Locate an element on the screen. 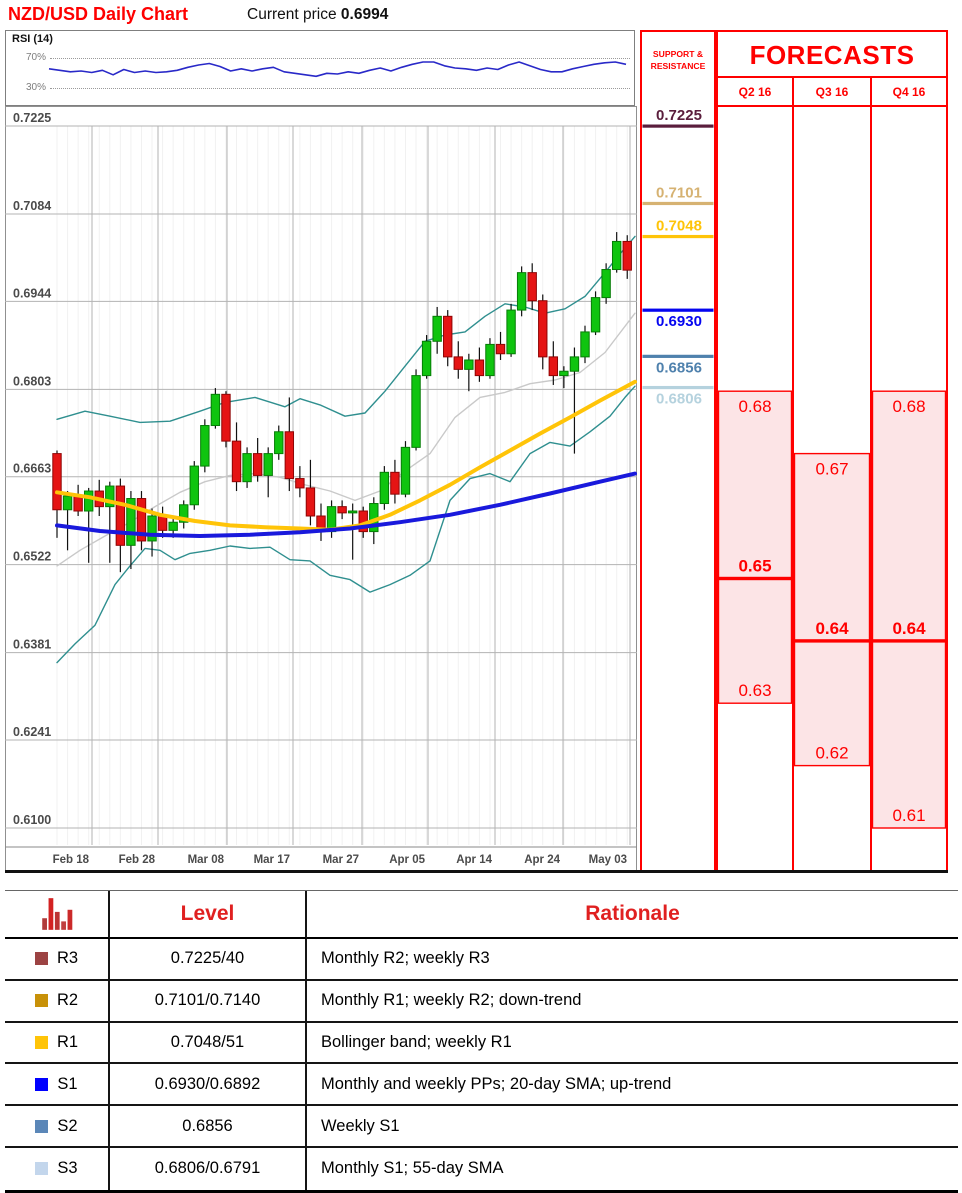  x-axis-label: Mar 17 is located at coordinates (272, 860).